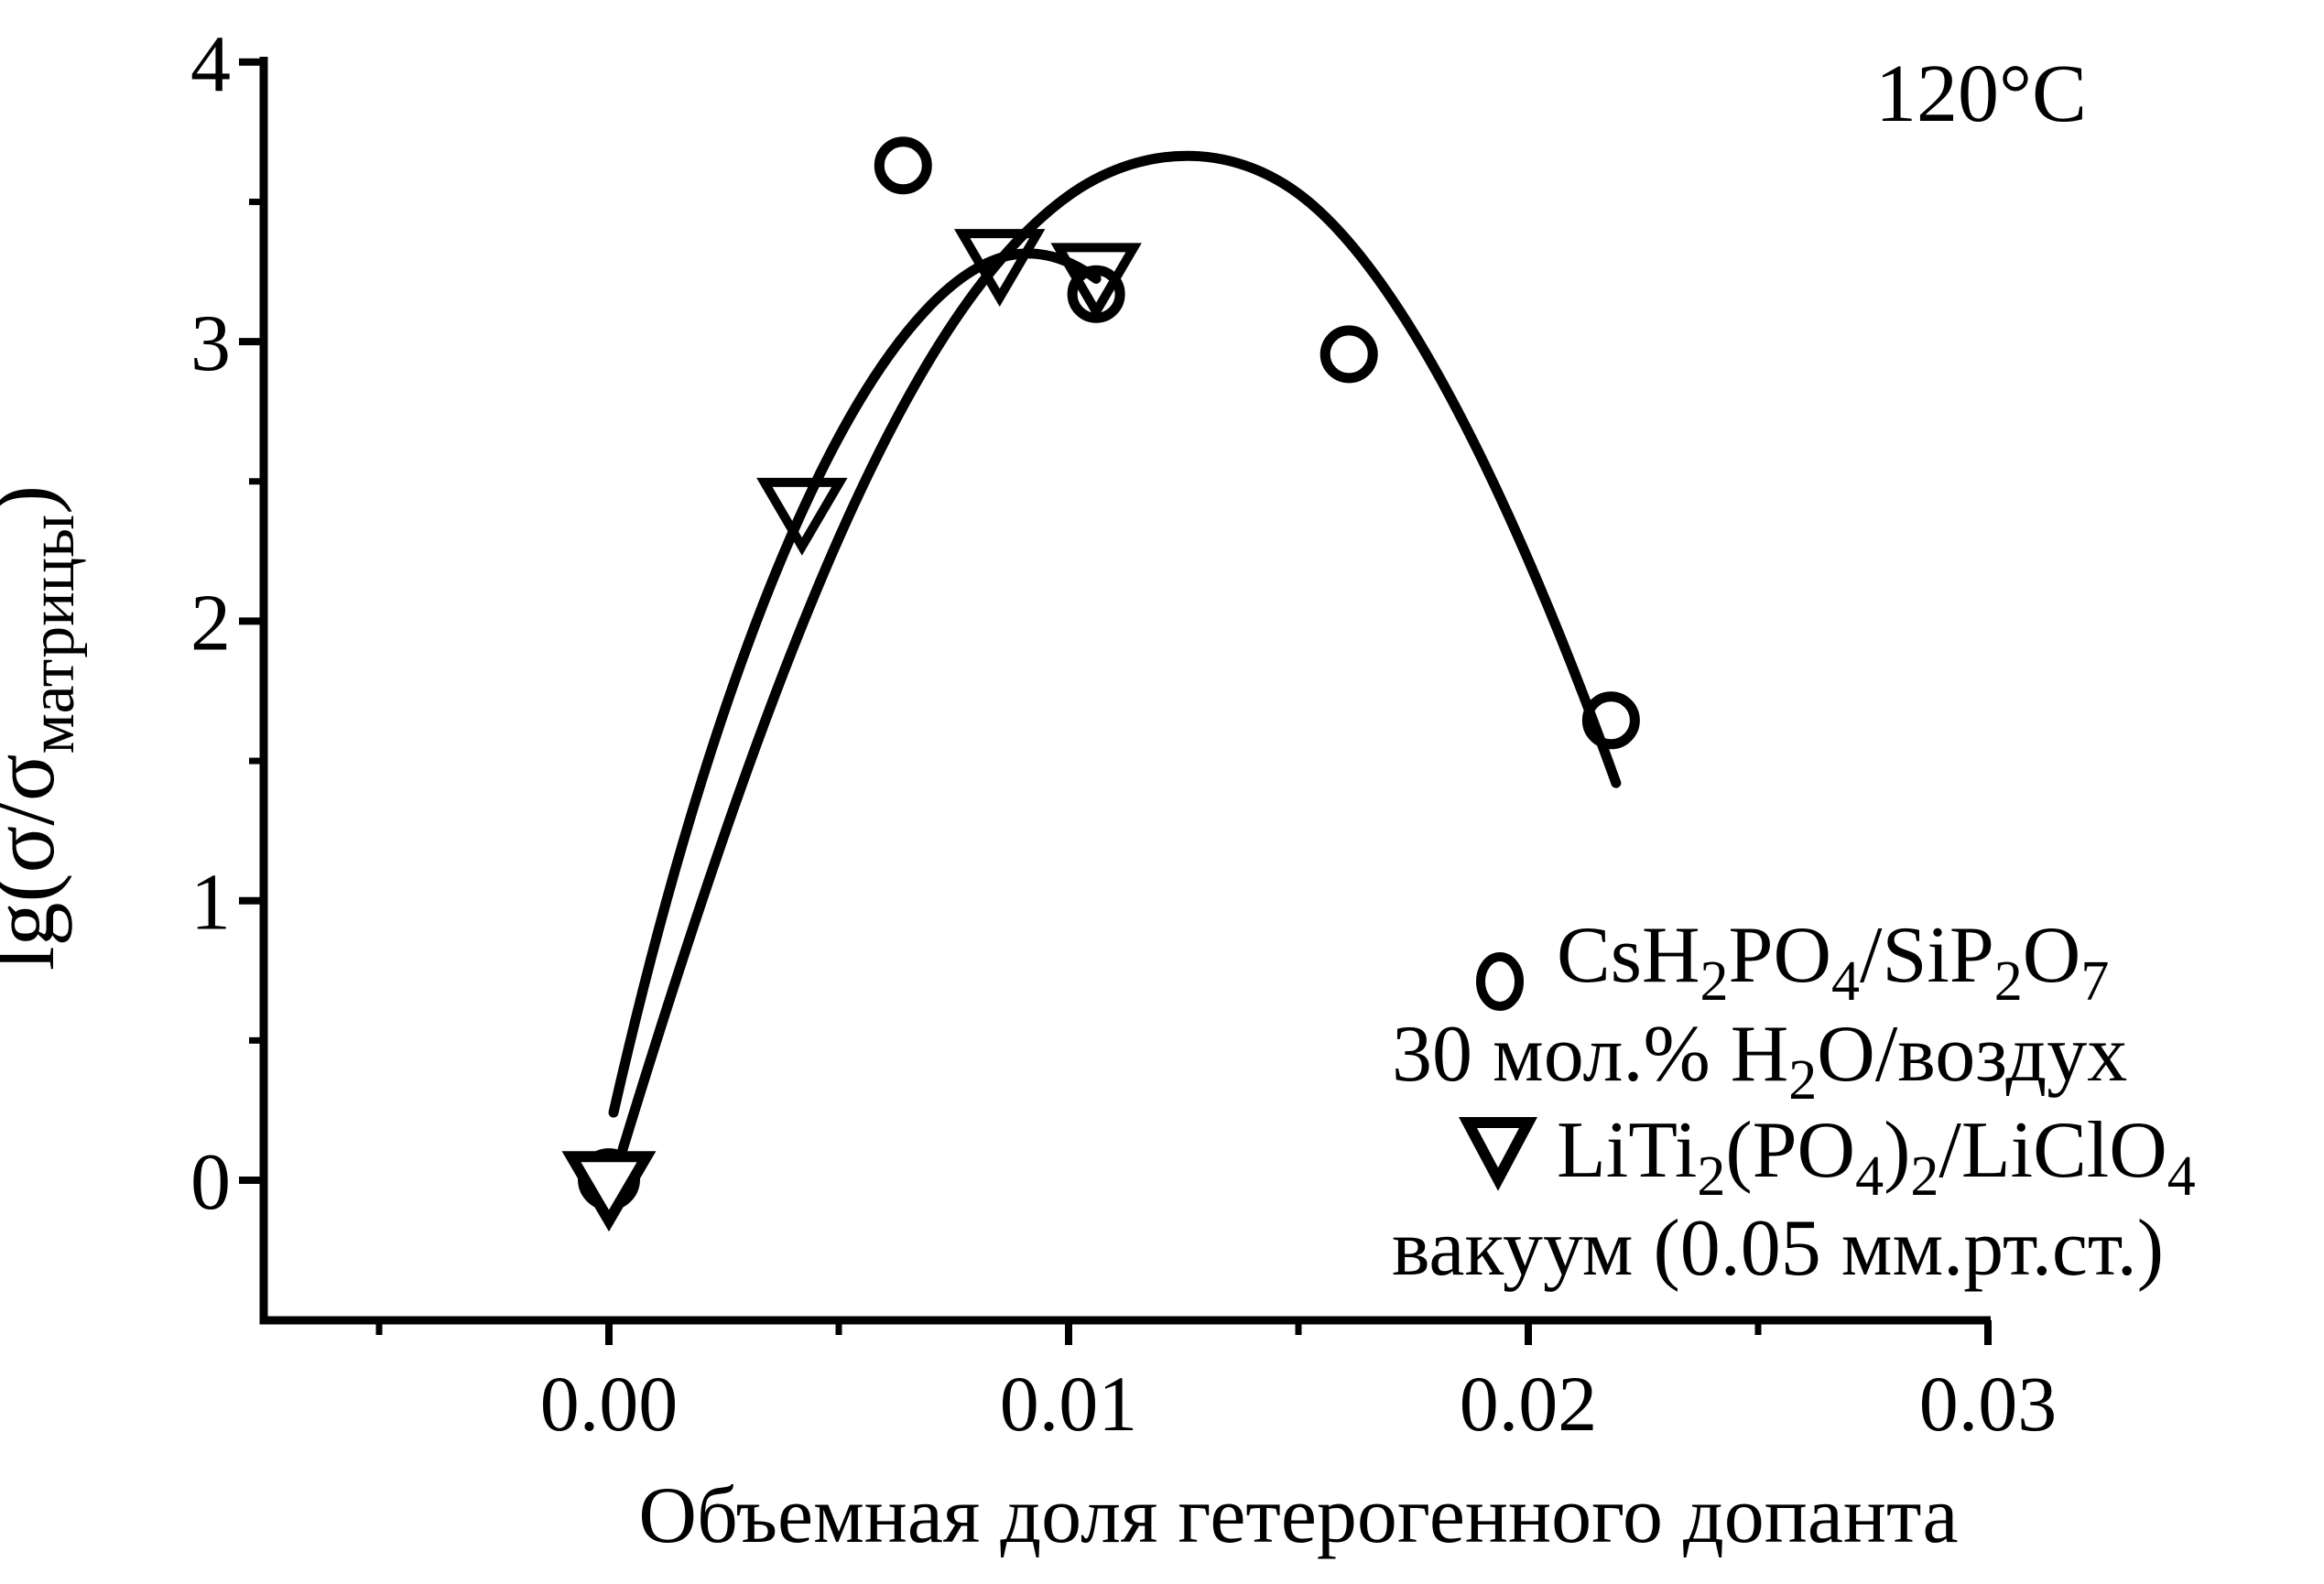  What do you see at coordinates (1877, 1157) in the screenshot?
I see `legend-series-2-name: LiTi2(PO4)2/LiClO4` at bounding box center [1877, 1157].